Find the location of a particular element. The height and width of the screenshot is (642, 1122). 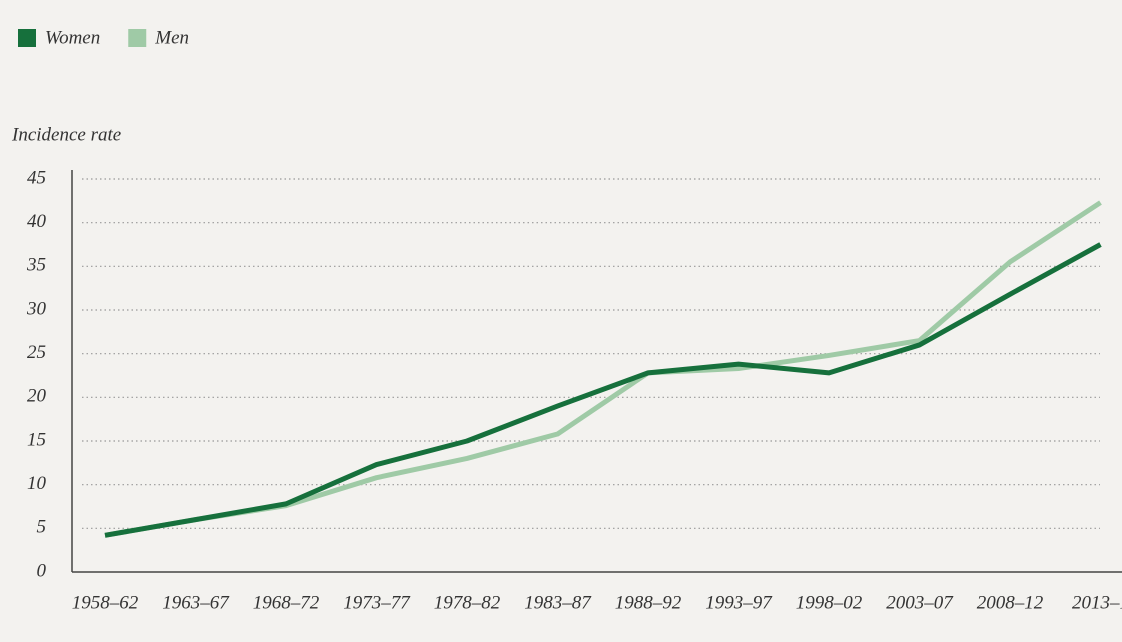

x-tick-label: 2013–1 is located at coordinates (1097, 602).